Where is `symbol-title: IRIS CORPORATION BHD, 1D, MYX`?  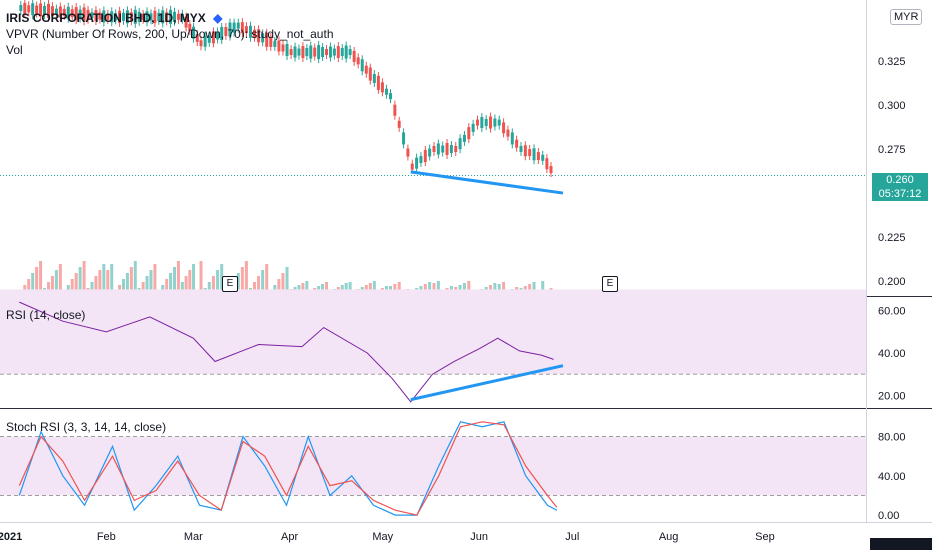 symbol-title: IRIS CORPORATION BHD, 1D, MYX is located at coordinates (106, 18).